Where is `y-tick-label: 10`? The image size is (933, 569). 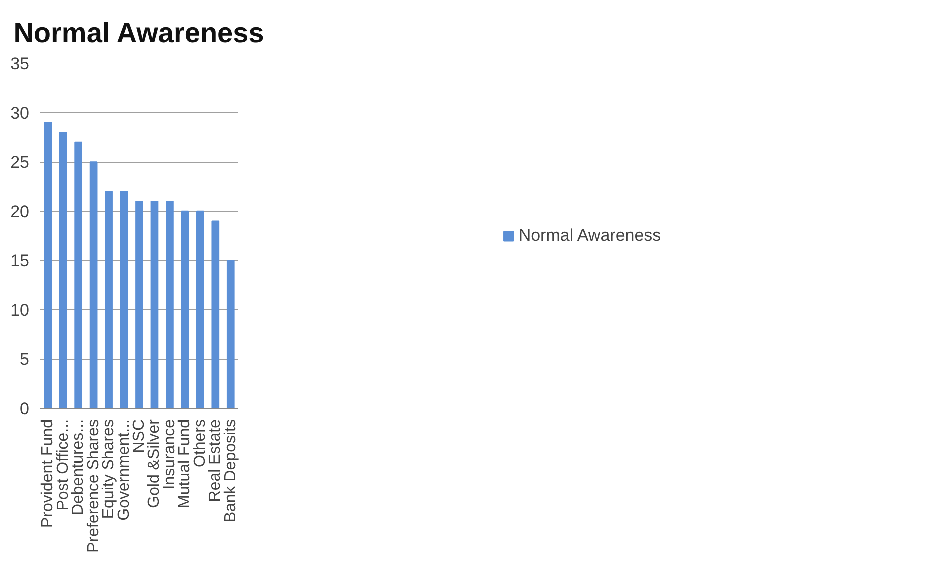
y-tick-label: 10 is located at coordinates (20, 310).